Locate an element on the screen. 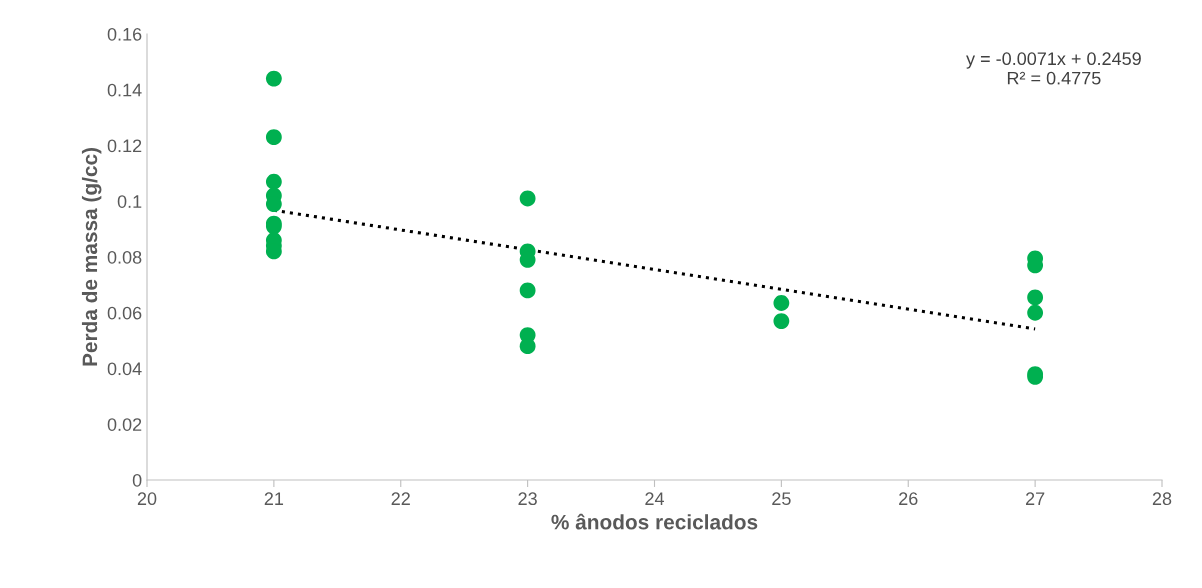 This screenshot has height=588, width=1202. x-axis-title: % ânodos reciclados is located at coordinates (654, 521).